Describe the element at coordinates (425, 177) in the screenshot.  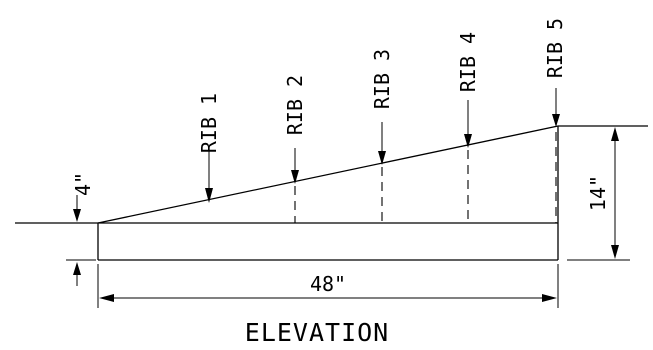
I see `rib-hidden-lines` at that location.